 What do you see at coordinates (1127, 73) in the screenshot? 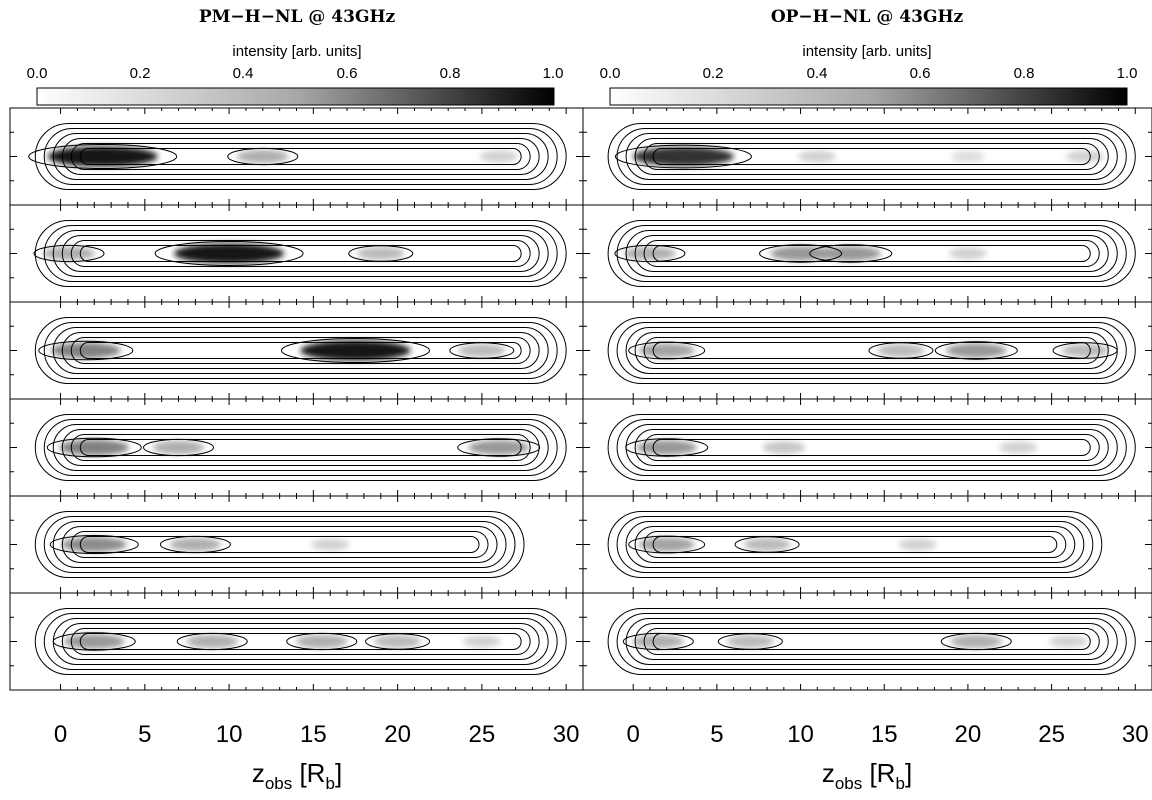
I see `colorbar-tick-label: 1.0` at bounding box center [1127, 73].